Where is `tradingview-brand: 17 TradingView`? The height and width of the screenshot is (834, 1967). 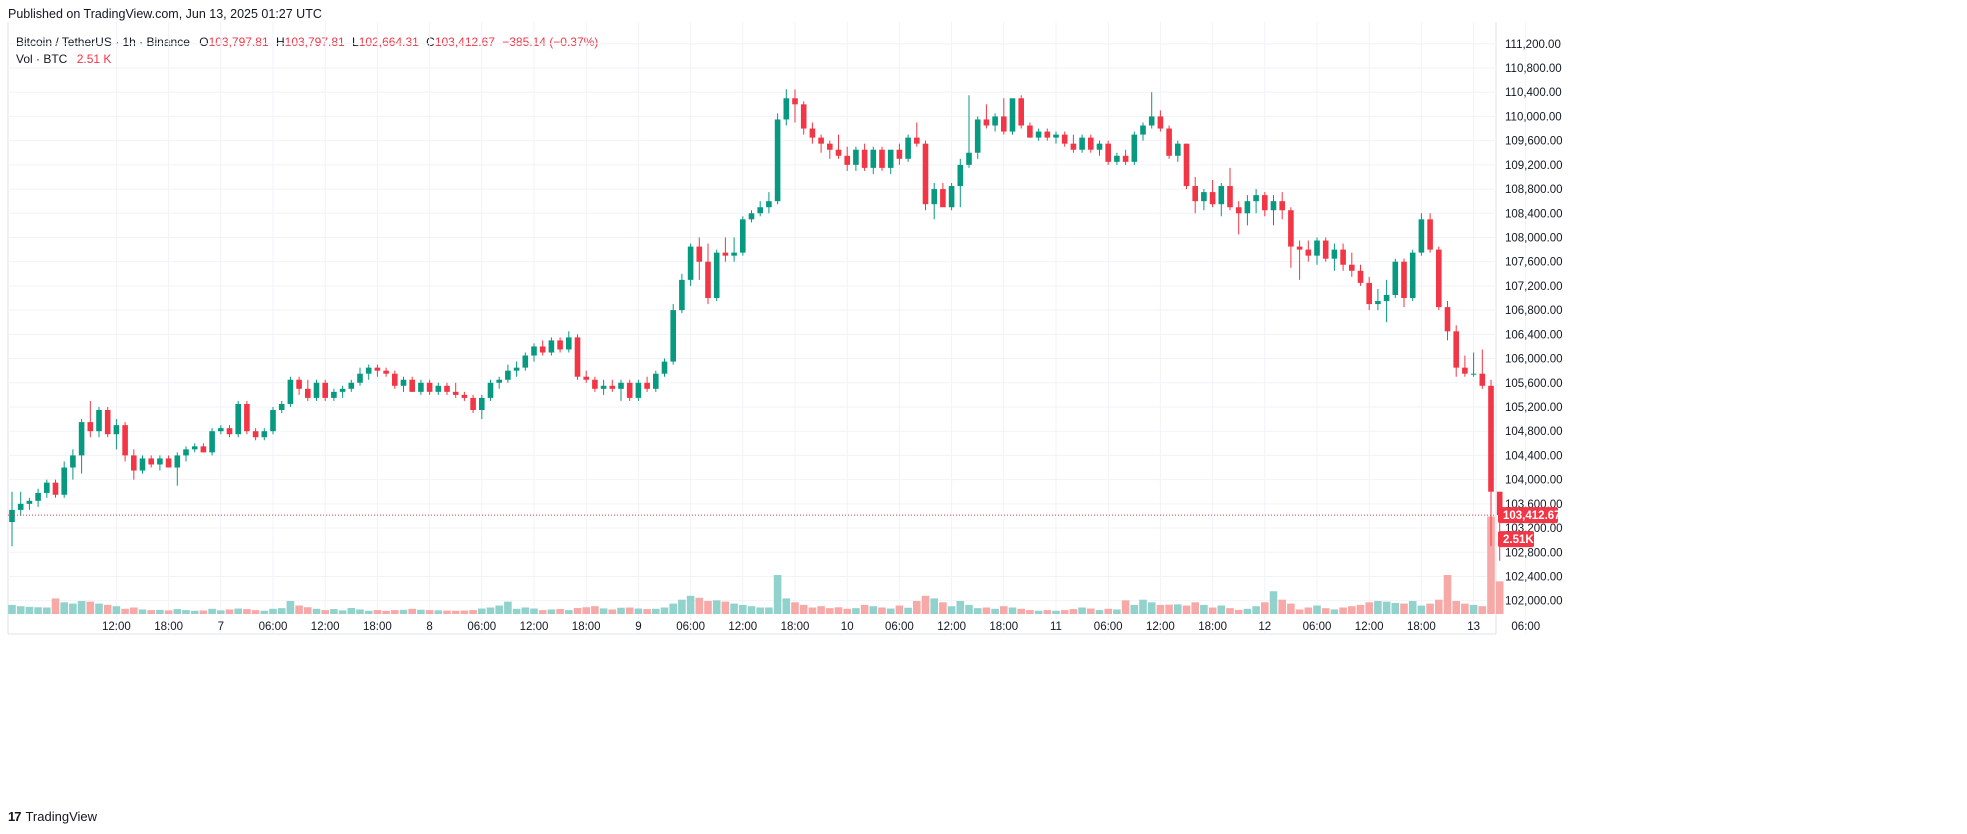 tradingview-brand: 17 TradingView is located at coordinates (52, 816).